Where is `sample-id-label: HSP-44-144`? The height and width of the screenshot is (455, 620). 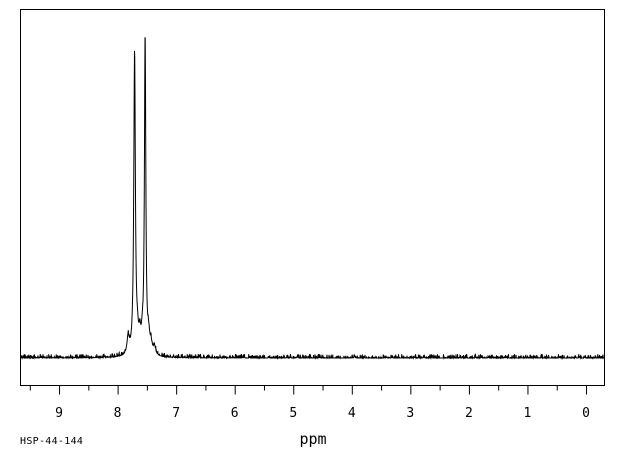 sample-id-label: HSP-44-144 is located at coordinates (51, 441).